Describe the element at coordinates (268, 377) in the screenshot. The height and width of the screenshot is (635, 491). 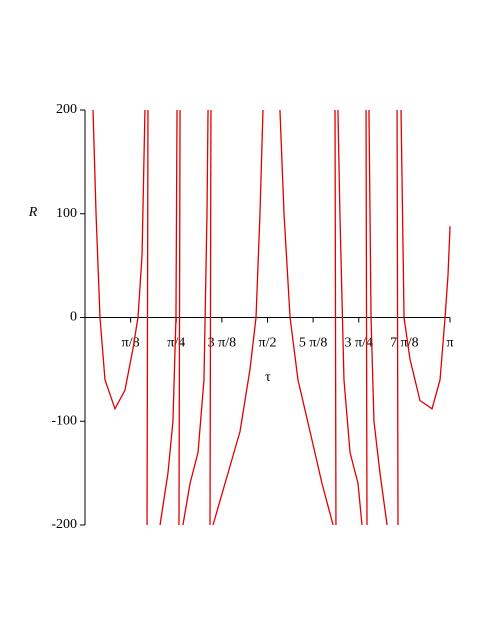
I see `x-axis-label: τ` at that location.